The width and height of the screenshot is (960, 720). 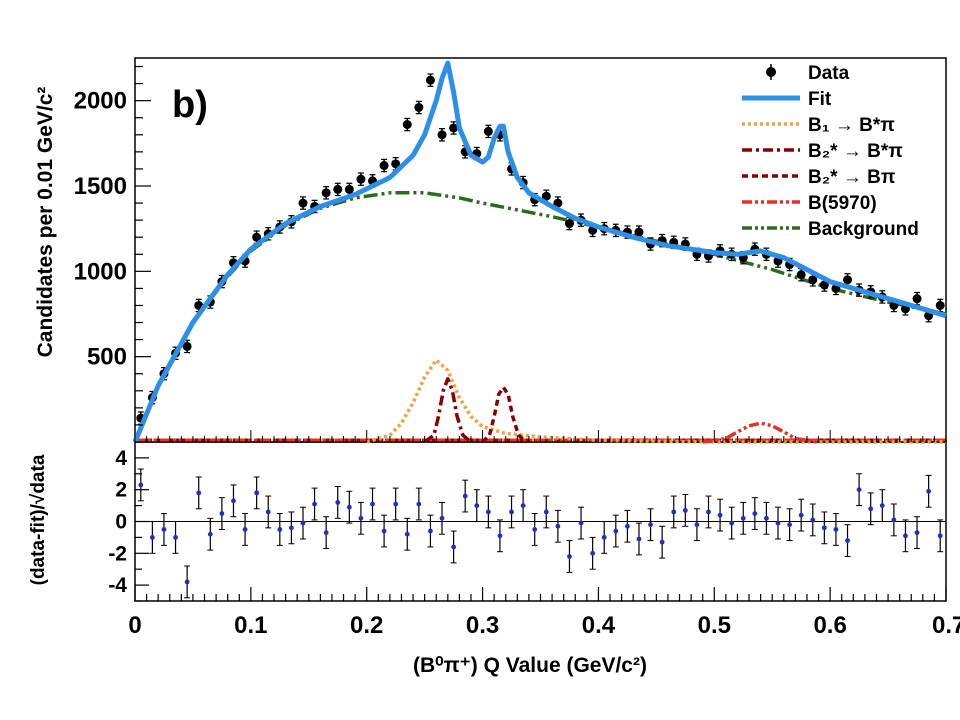 What do you see at coordinates (190, 105) in the screenshot?
I see `panel-label: b)` at bounding box center [190, 105].